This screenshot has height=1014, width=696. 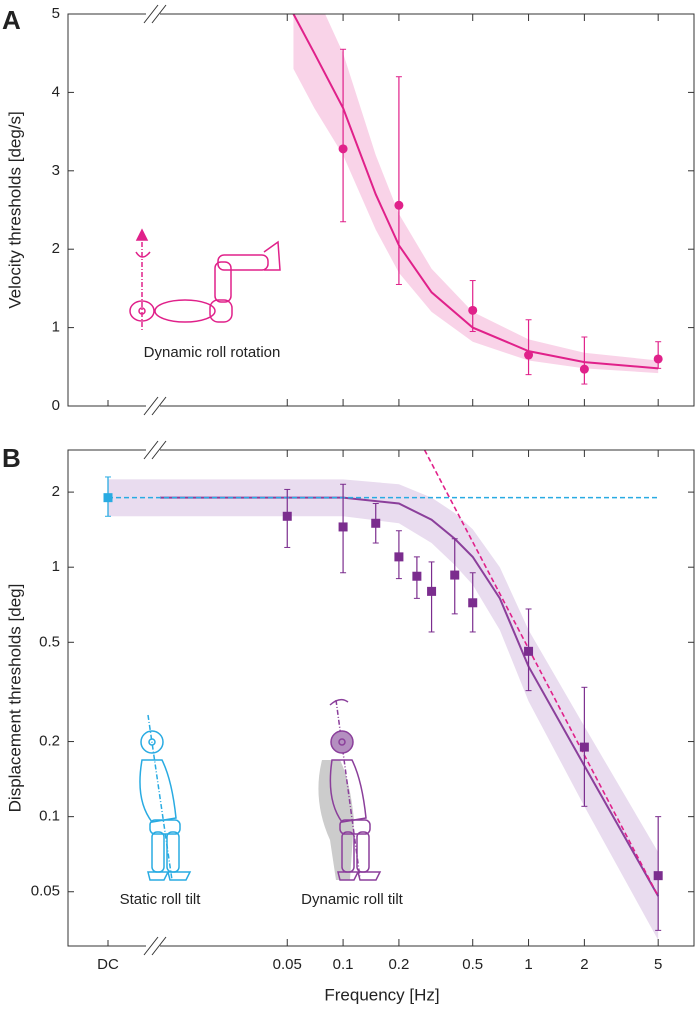 What do you see at coordinates (56, 405) in the screenshot?
I see `y-tick-label: 0` at bounding box center [56, 405].